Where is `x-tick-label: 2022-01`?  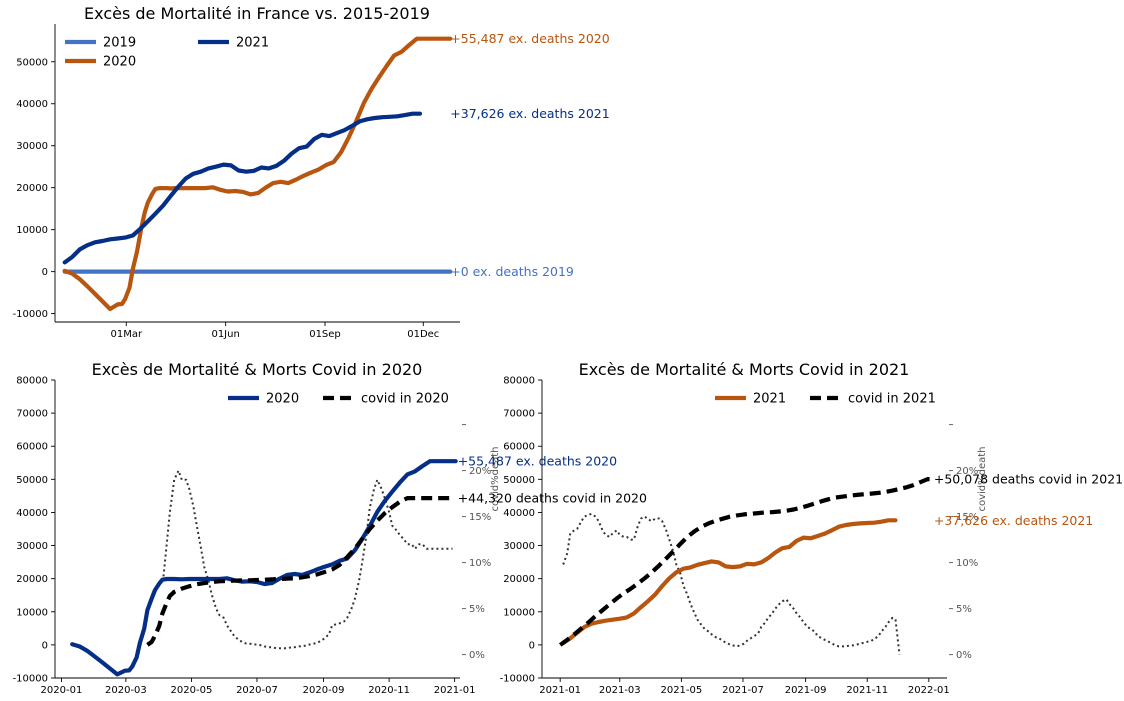 x-tick-label: 2022-01 is located at coordinates (929, 690).